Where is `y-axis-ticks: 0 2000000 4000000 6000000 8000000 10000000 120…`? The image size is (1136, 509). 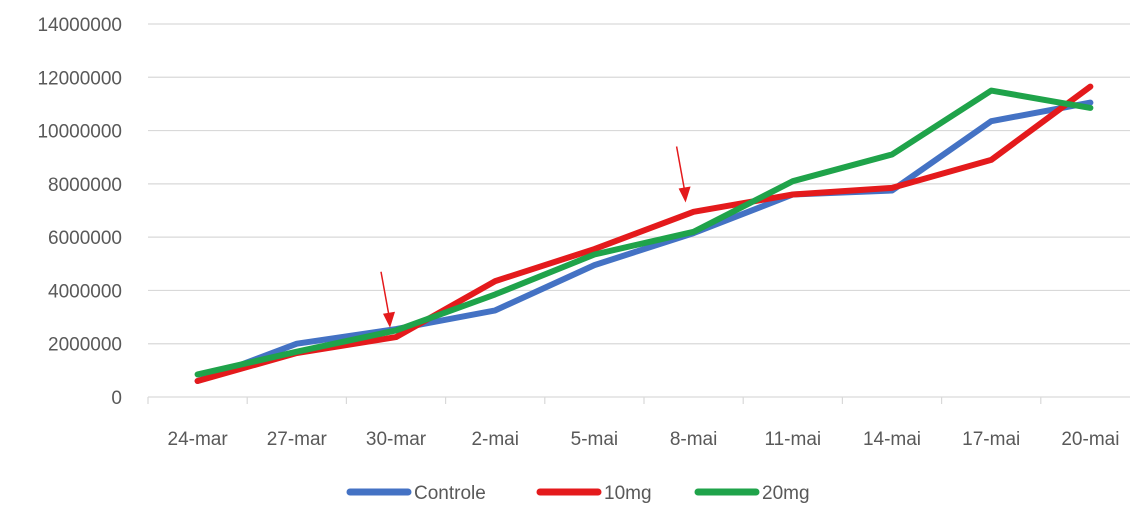 y-axis-ticks: 0 2000000 4000000 6000000 8000000 10000000 120… is located at coordinates (79, 212).